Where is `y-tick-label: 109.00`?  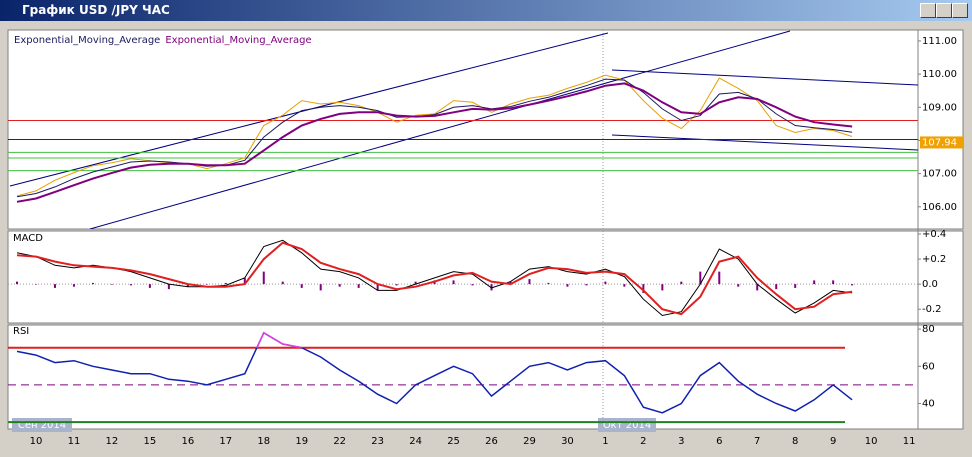 y-tick-label: 109.00 is located at coordinates (939, 107).